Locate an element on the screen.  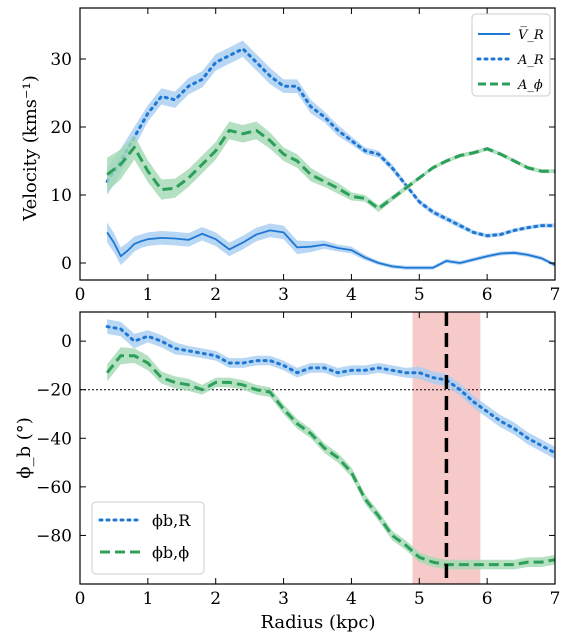
legend-label-ar: A_R is located at coordinates (530, 60).